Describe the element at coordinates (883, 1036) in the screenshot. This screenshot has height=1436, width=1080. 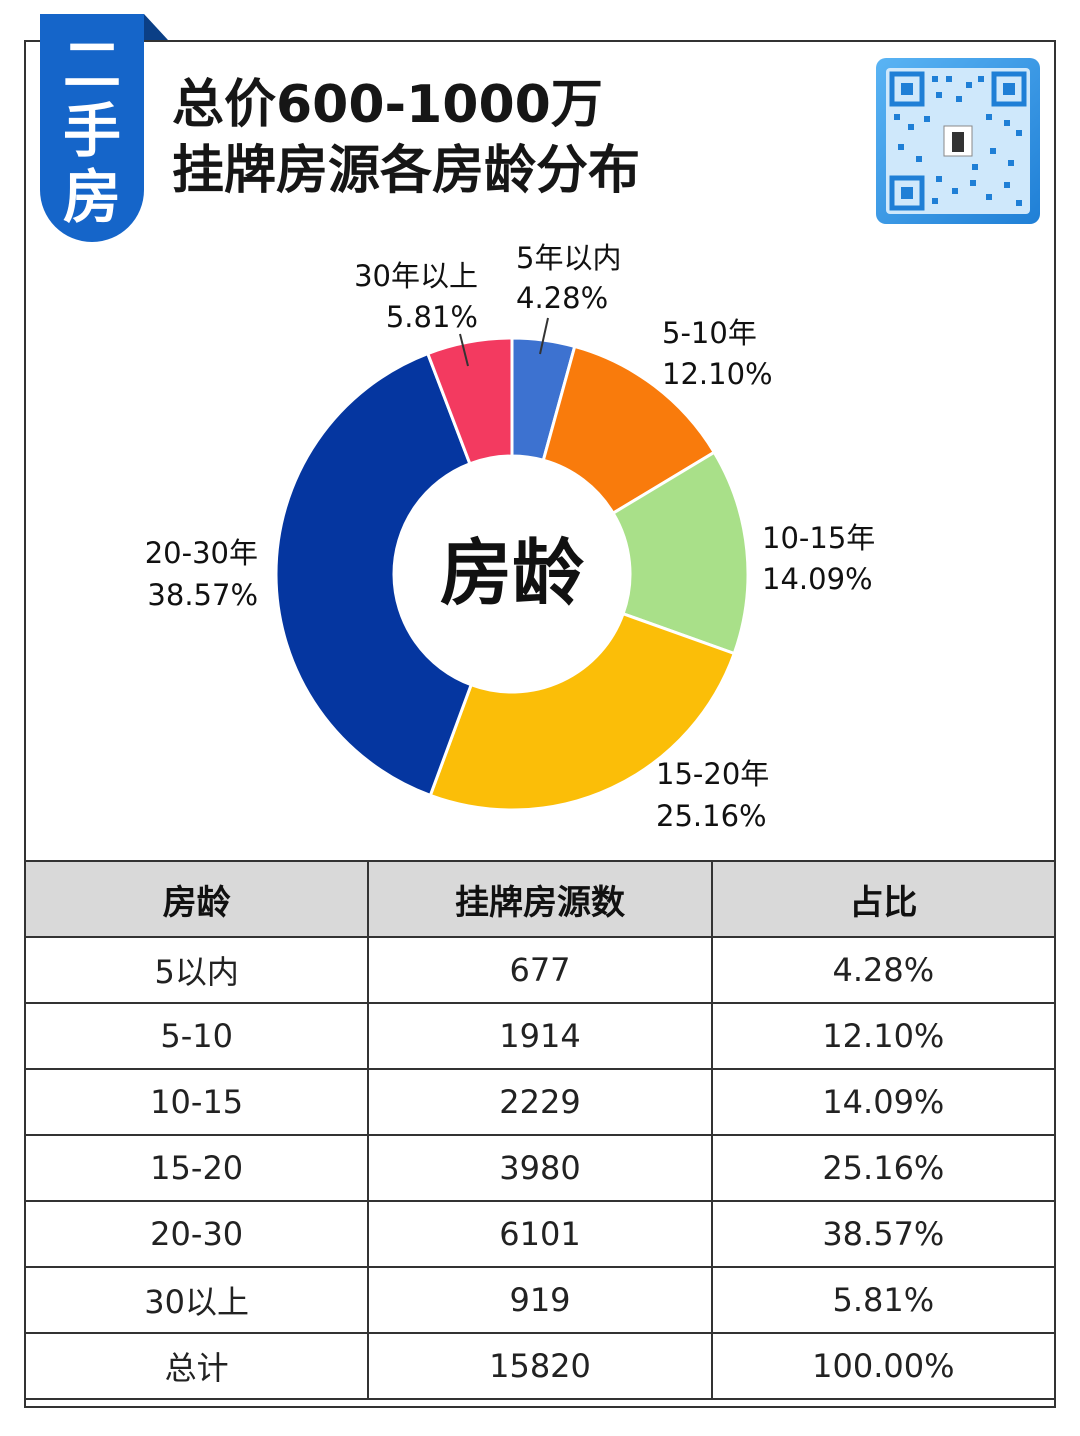
I see `cell-share: 12.10%` at that location.